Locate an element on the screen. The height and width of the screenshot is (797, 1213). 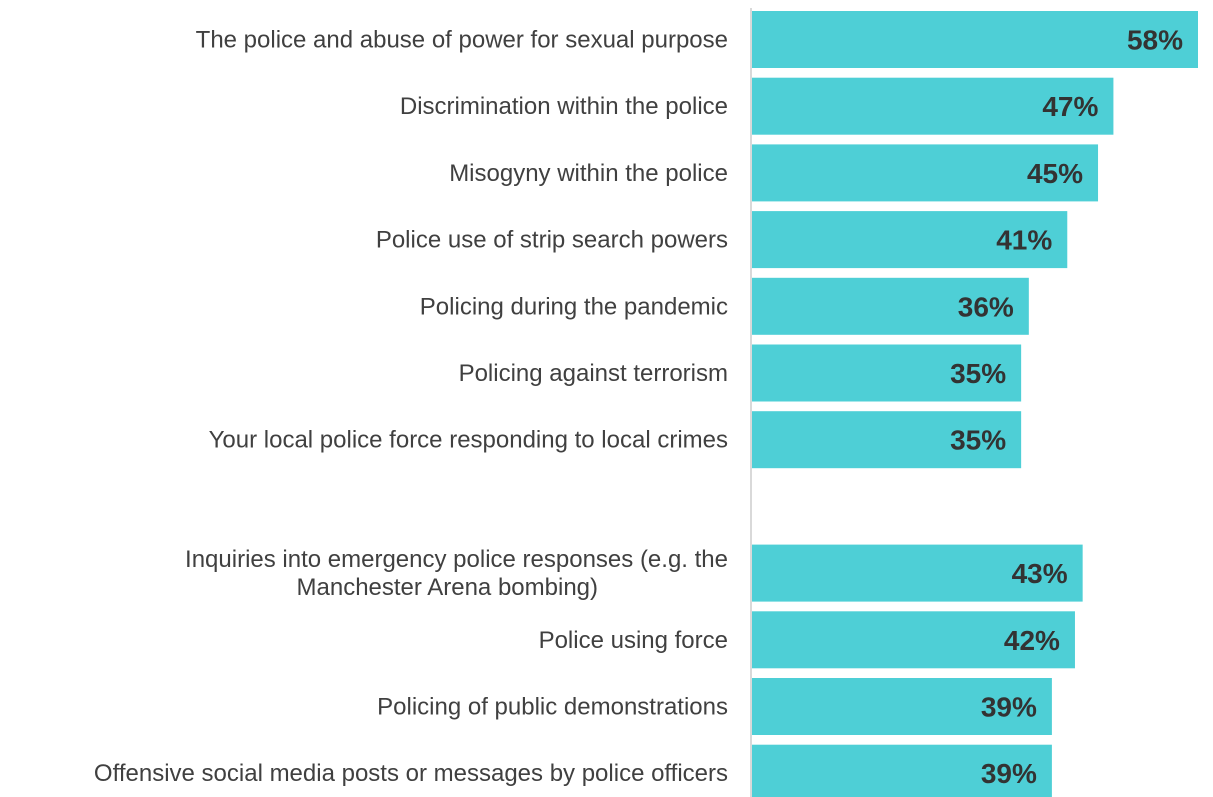
data-label: 41% is located at coordinates (1024, 240).